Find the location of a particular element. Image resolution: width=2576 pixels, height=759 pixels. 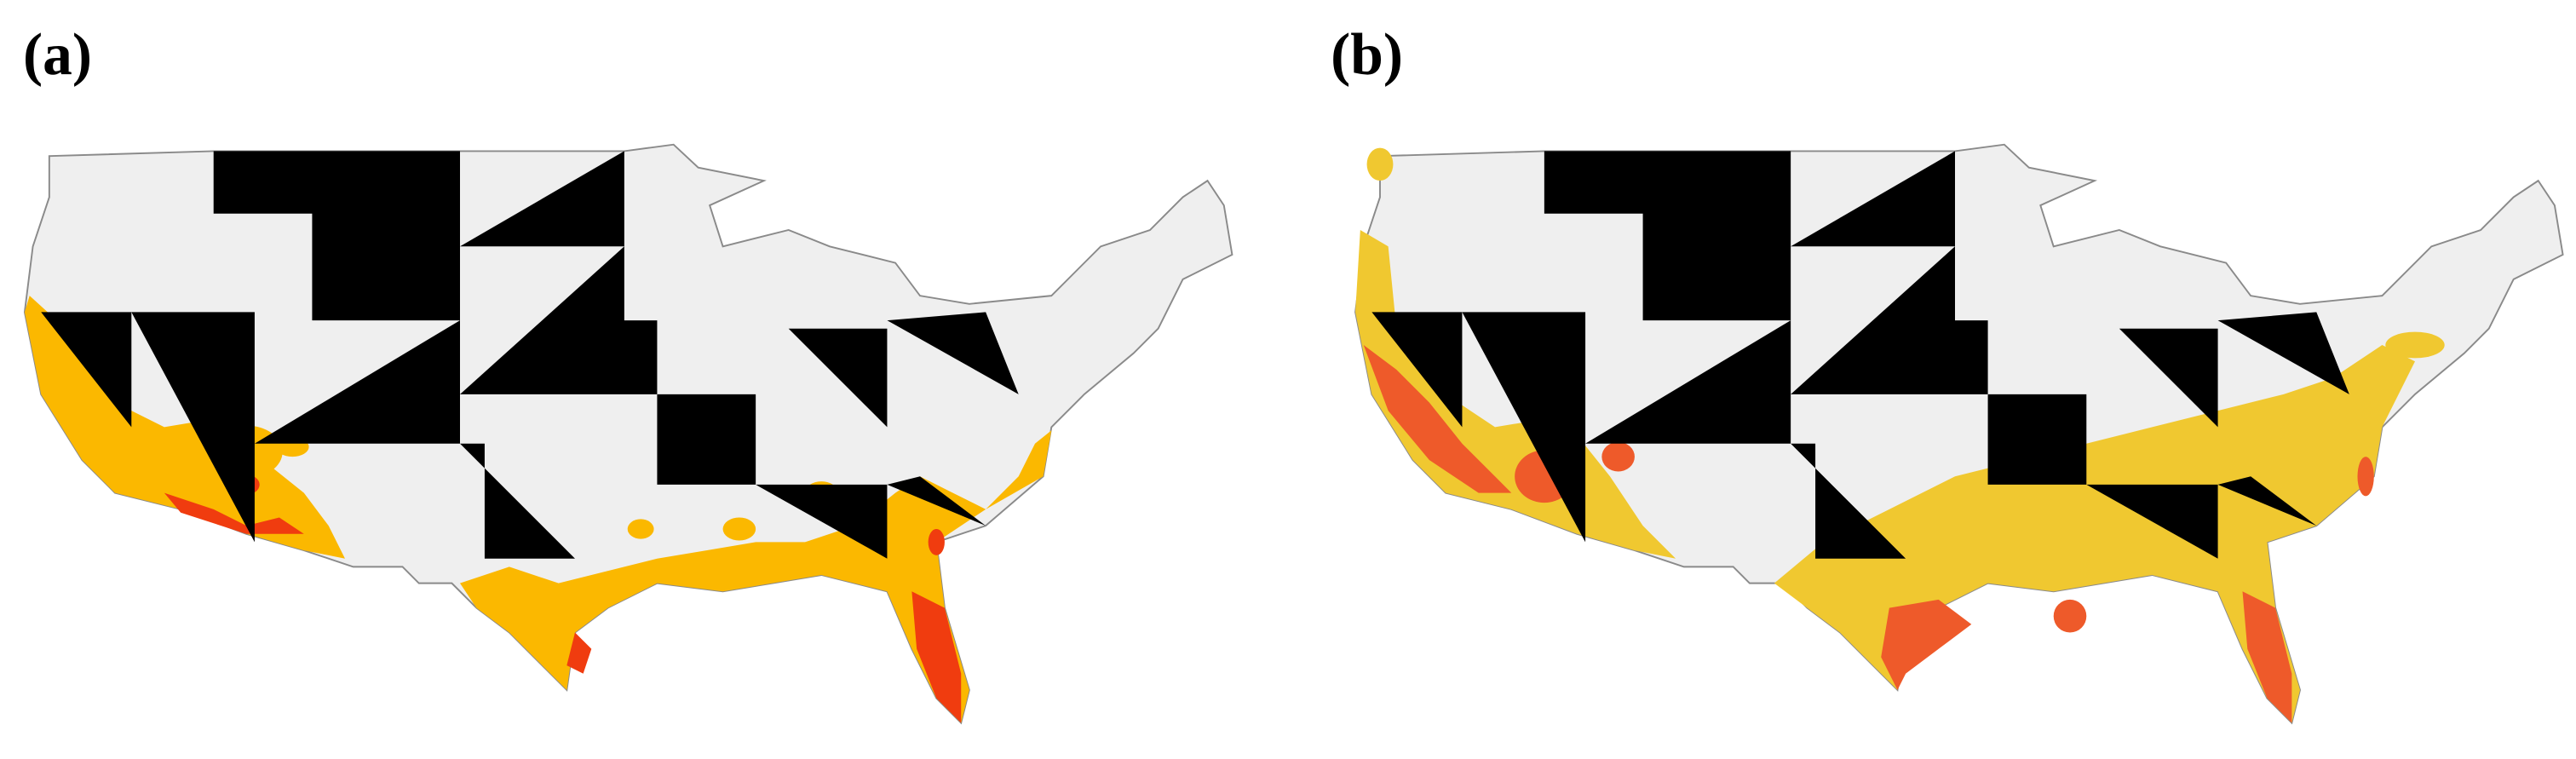

panel-label: (b) is located at coordinates (1367, 55).